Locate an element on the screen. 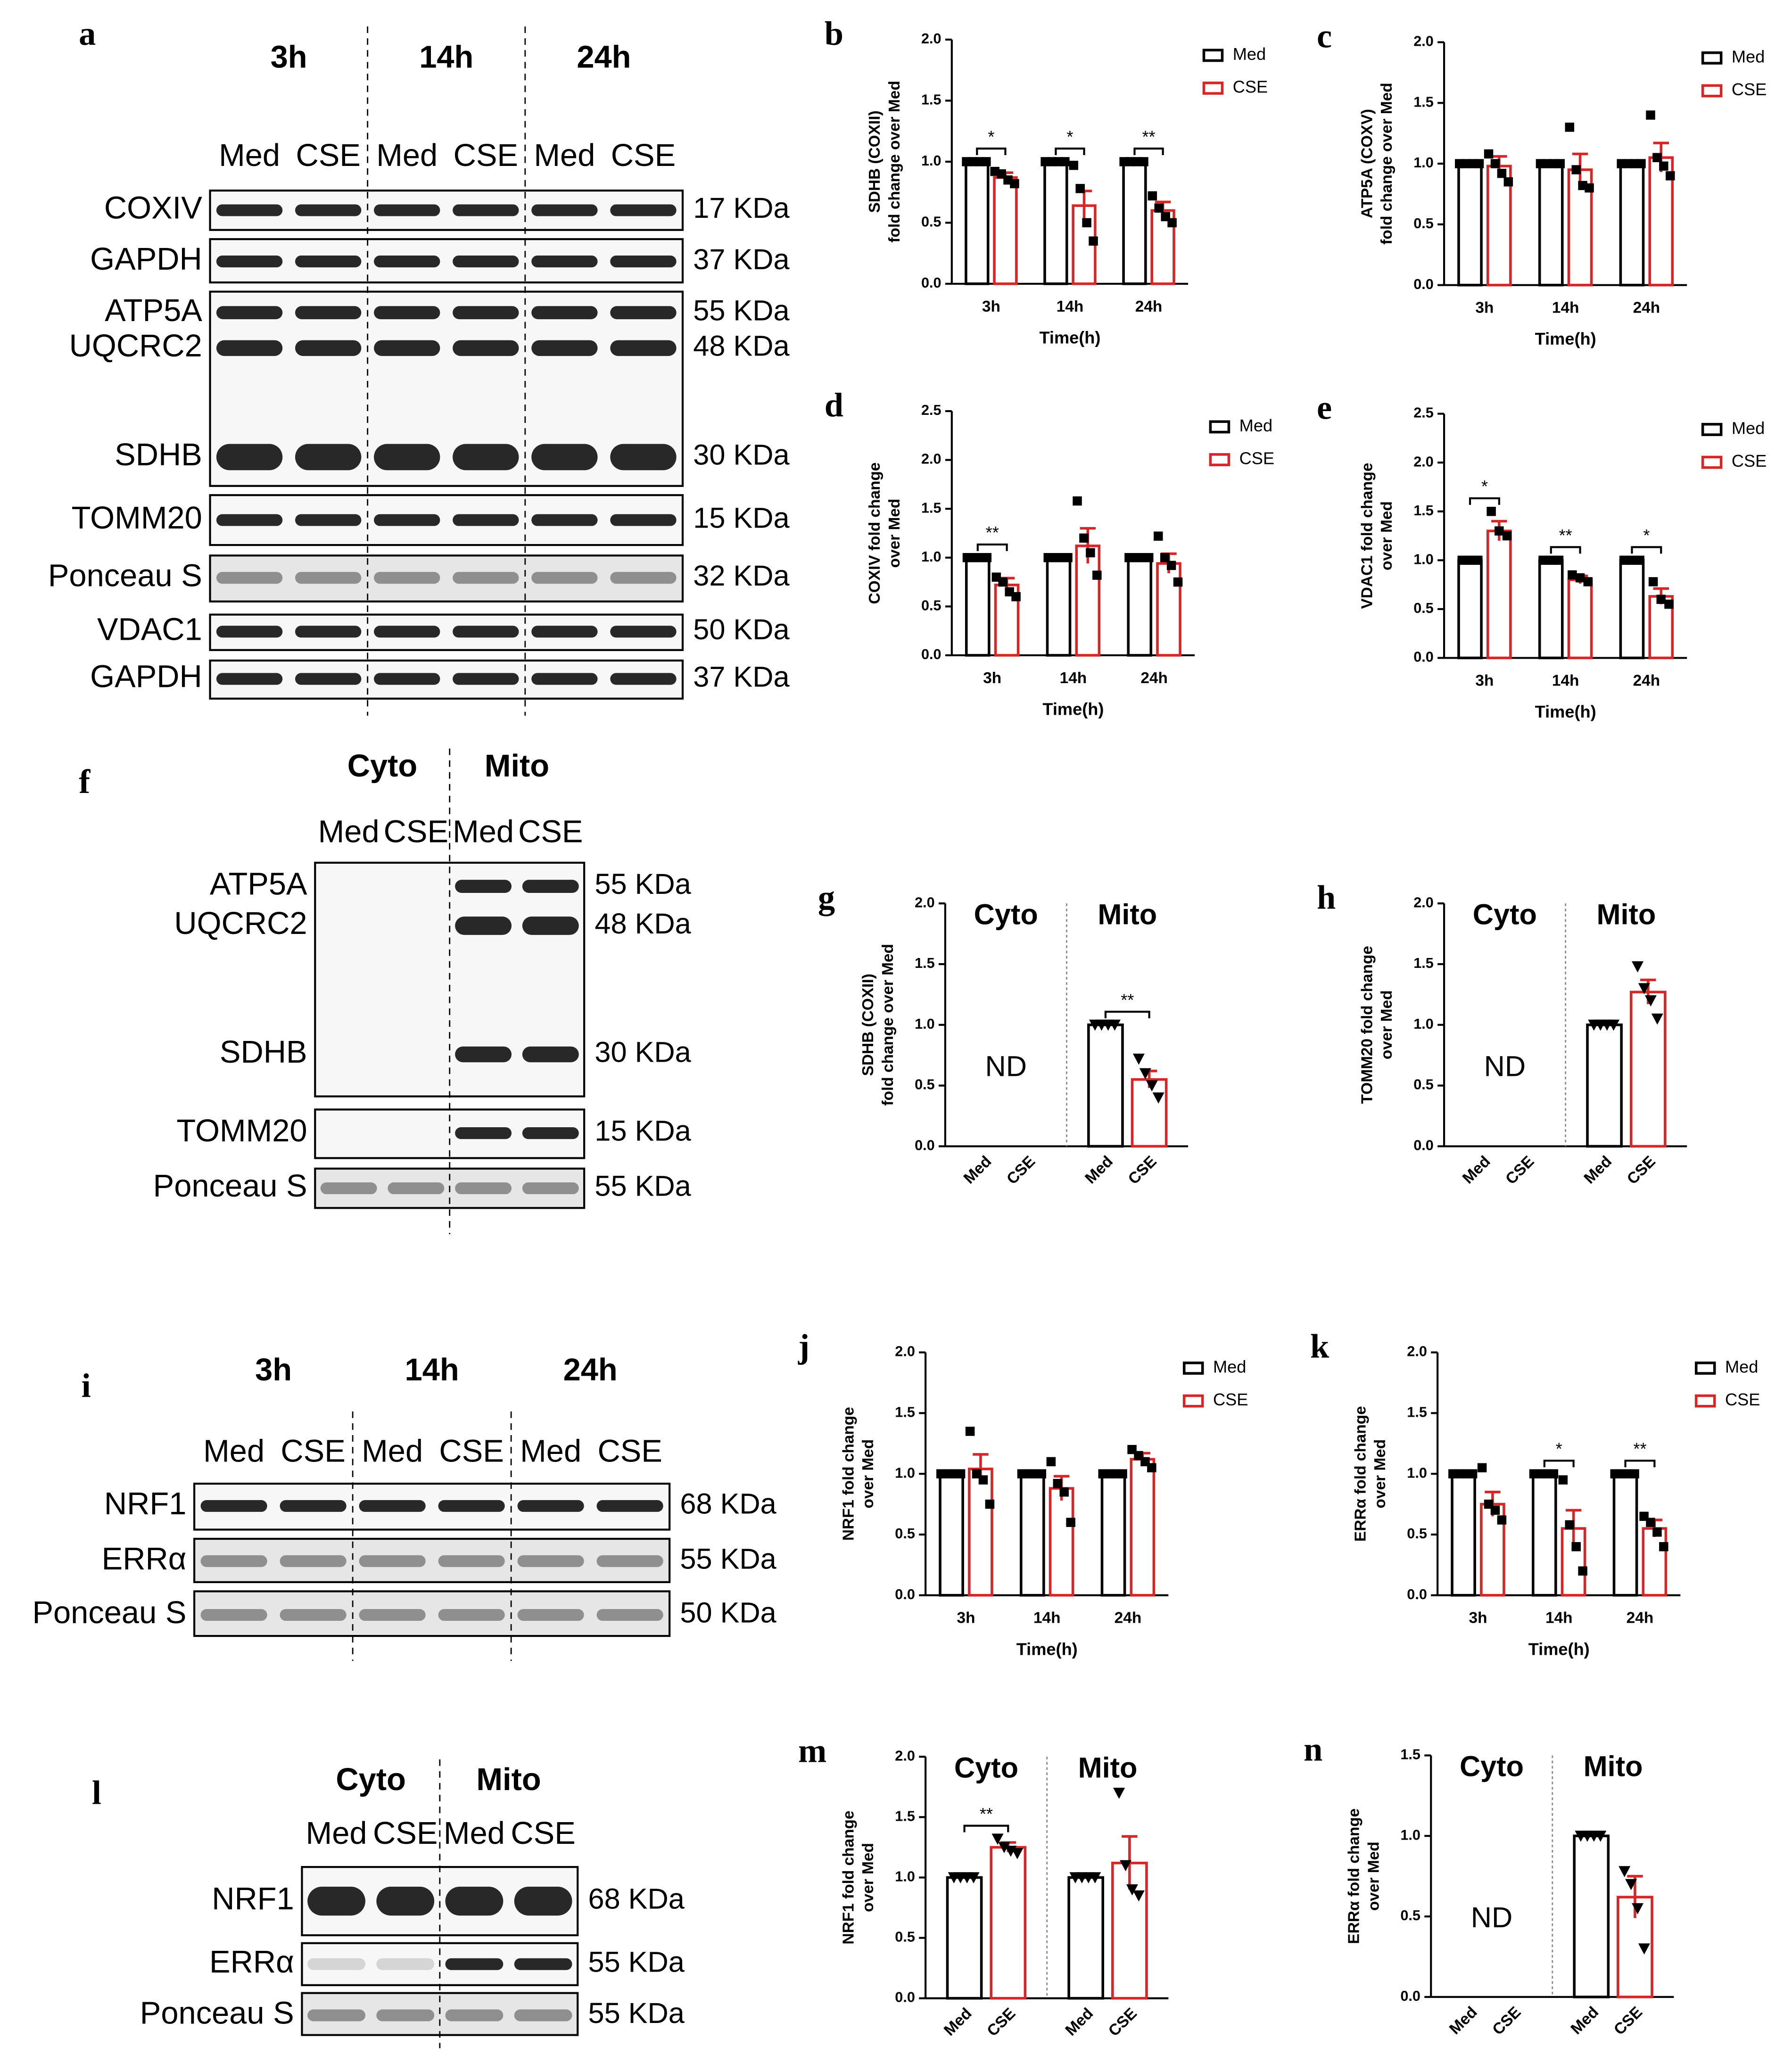 The image size is (1792, 2072). y-axis-label: fold change over Med is located at coordinates (1387, 163).